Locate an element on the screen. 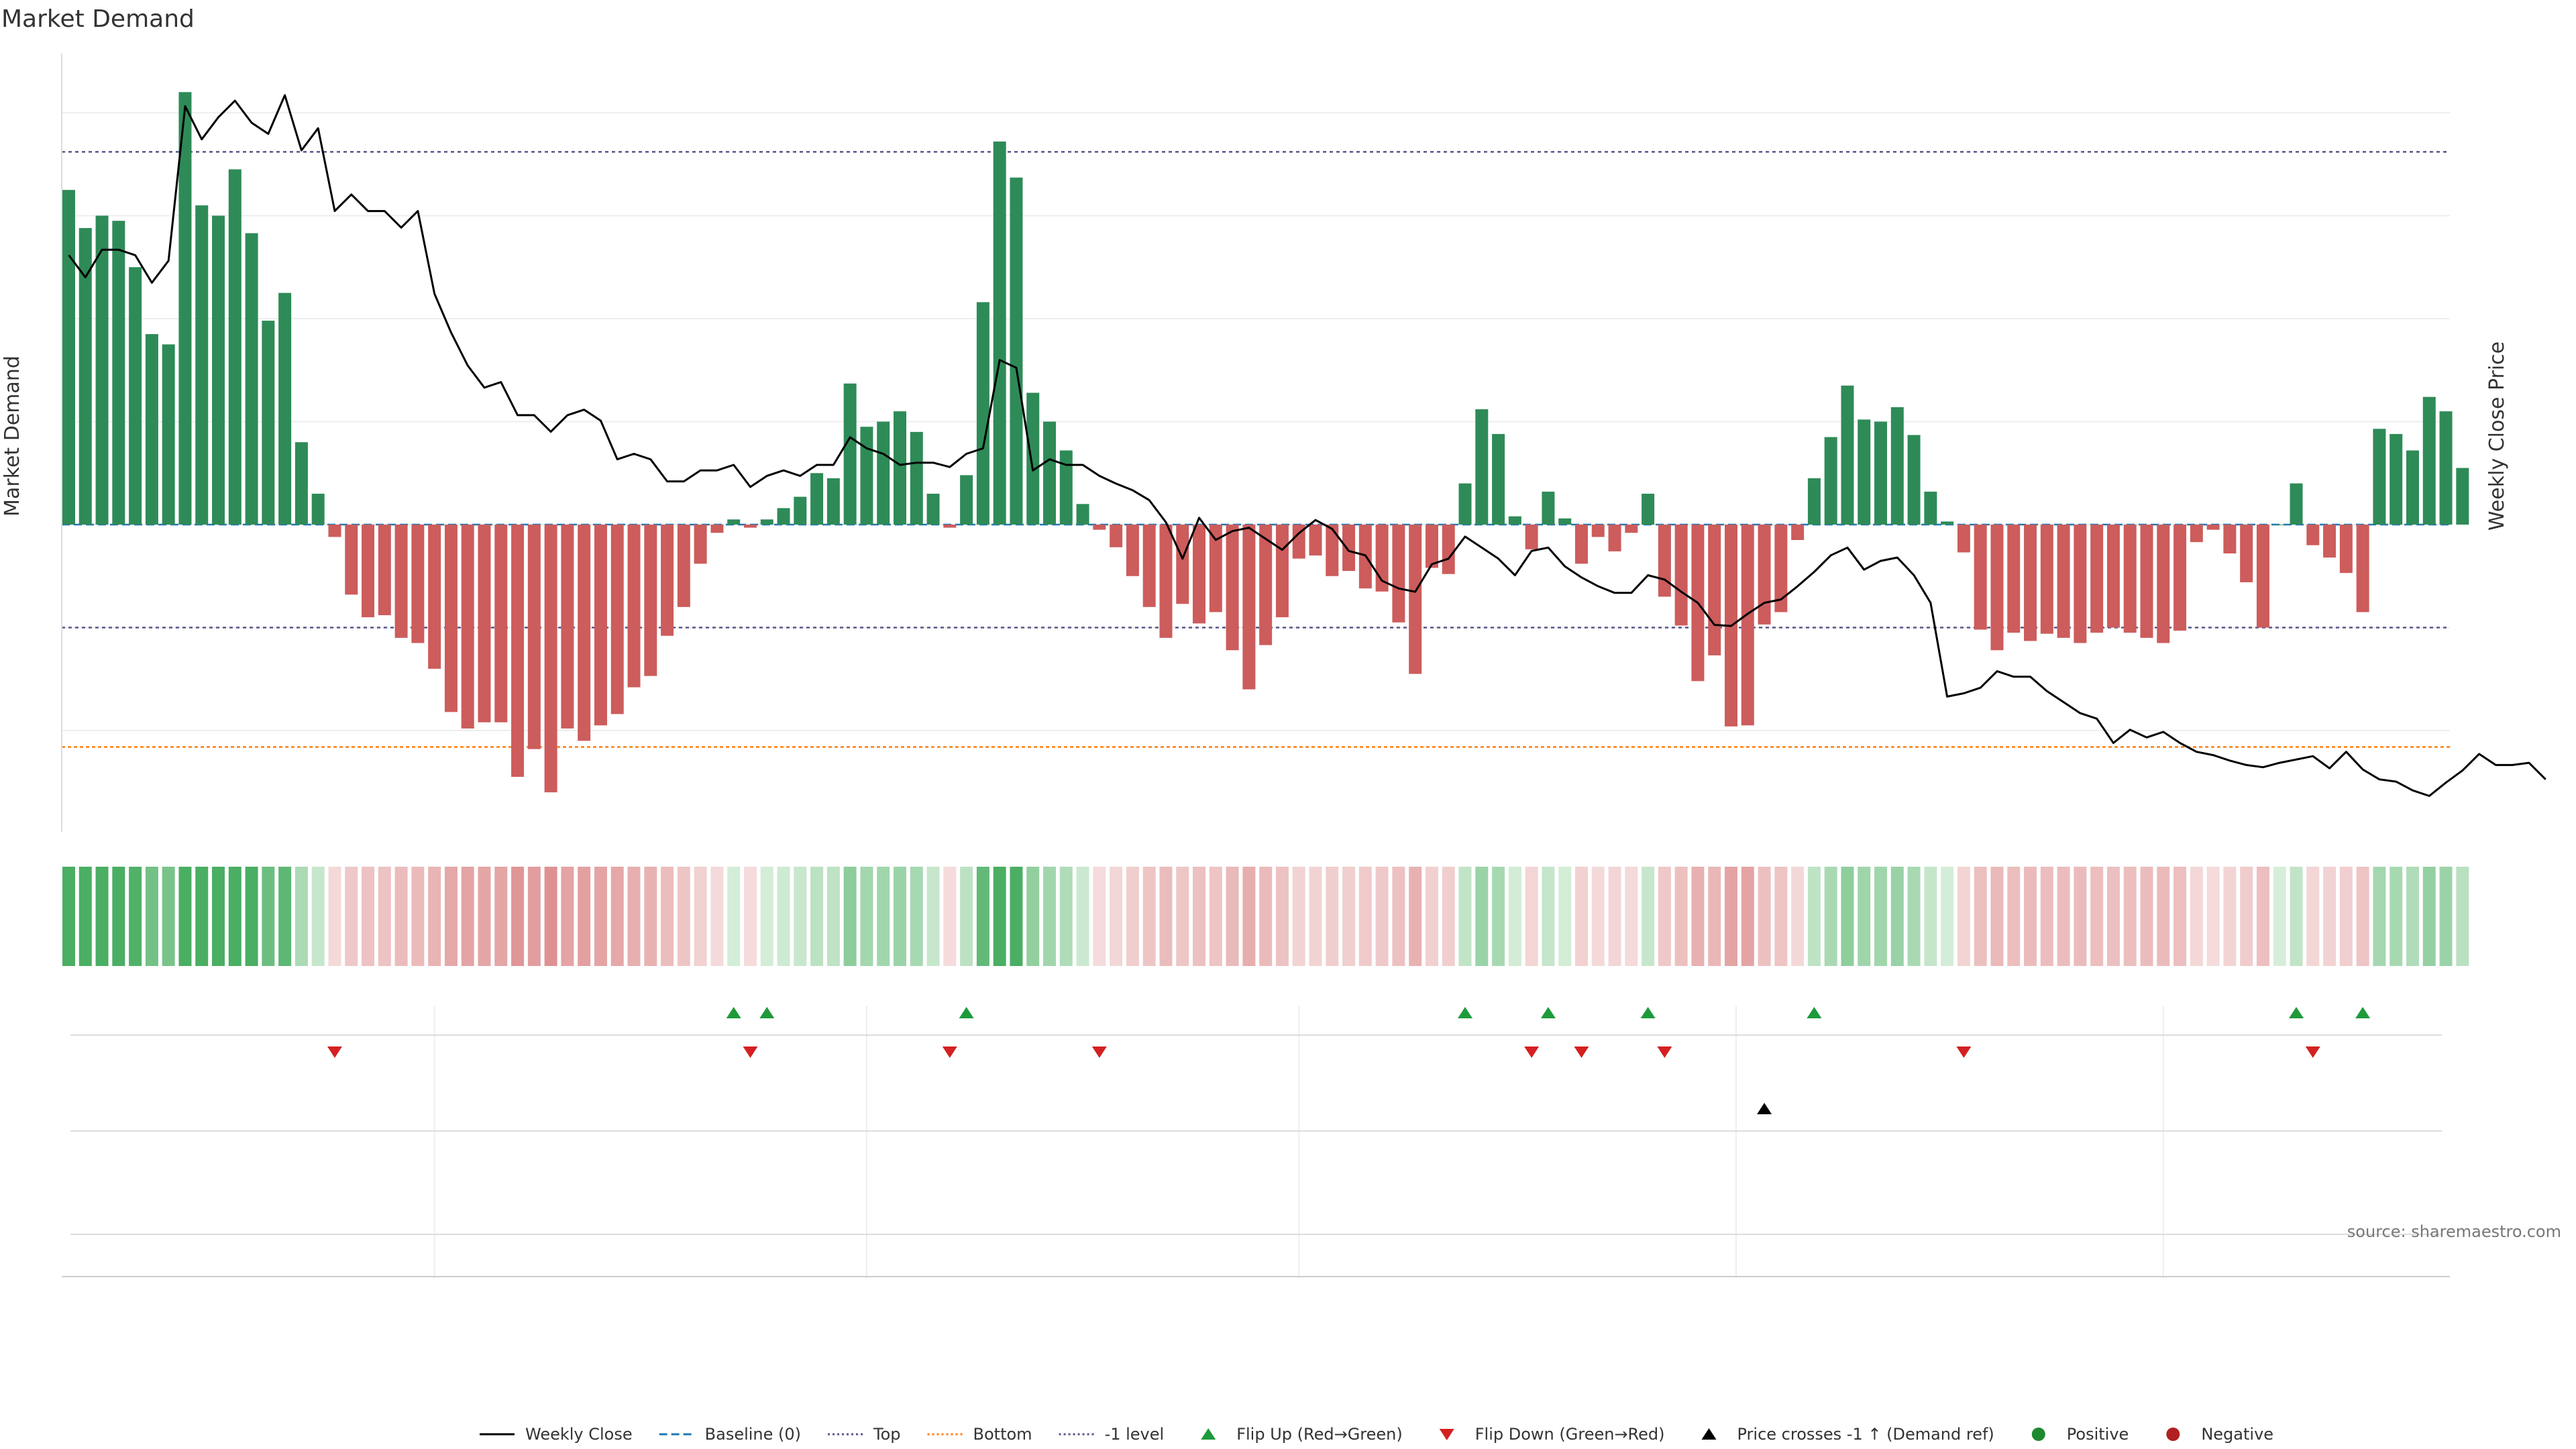 This screenshot has height=1449, width=2576. legend-label: Positive is located at coordinates (2098, 1434).